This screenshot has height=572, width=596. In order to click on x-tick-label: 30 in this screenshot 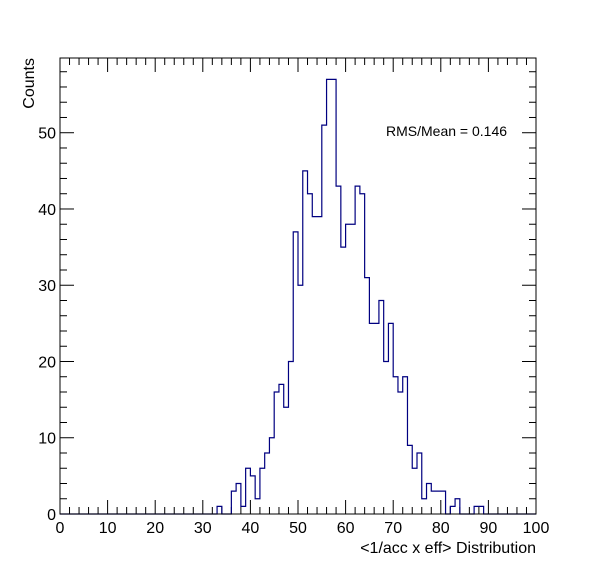, I will do `click(203, 528)`.